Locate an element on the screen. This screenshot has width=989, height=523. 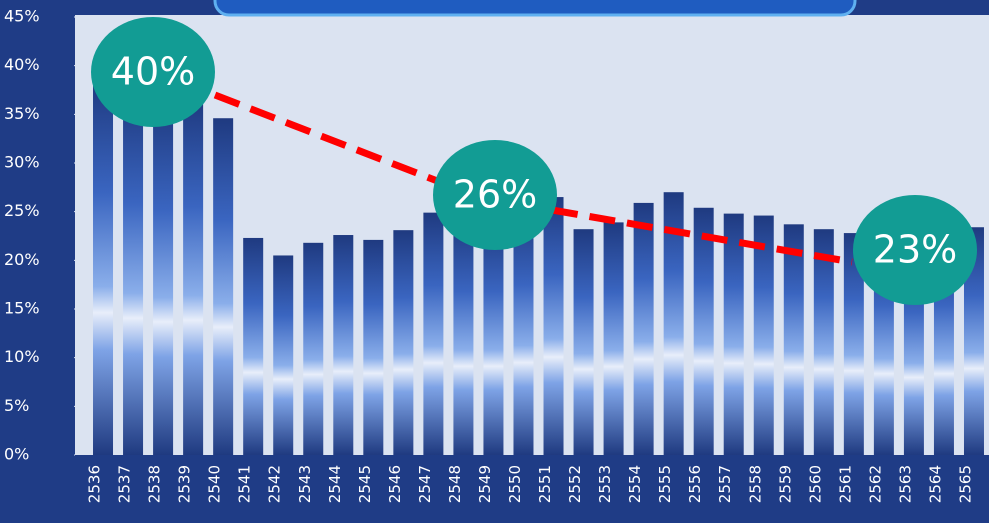
x-tick-label: 2563 is located at coordinates (905, 484).